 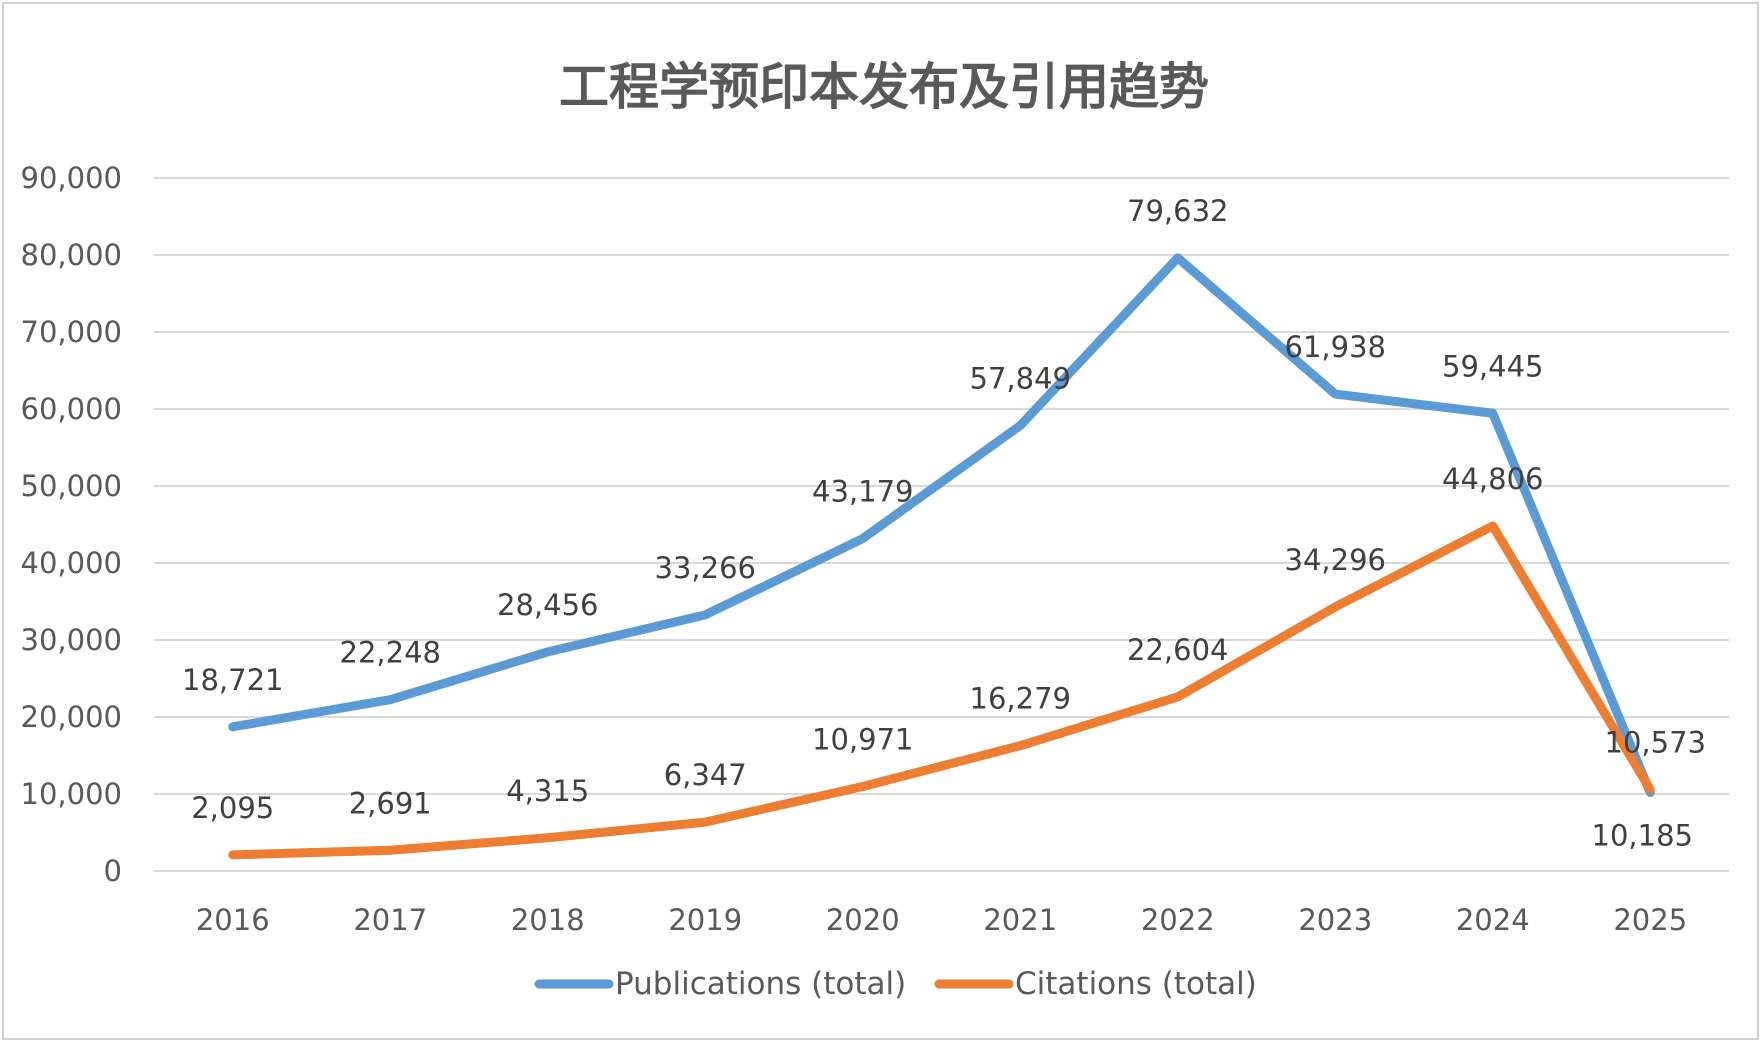 I want to click on data-label: 2,691, so click(x=390, y=803).